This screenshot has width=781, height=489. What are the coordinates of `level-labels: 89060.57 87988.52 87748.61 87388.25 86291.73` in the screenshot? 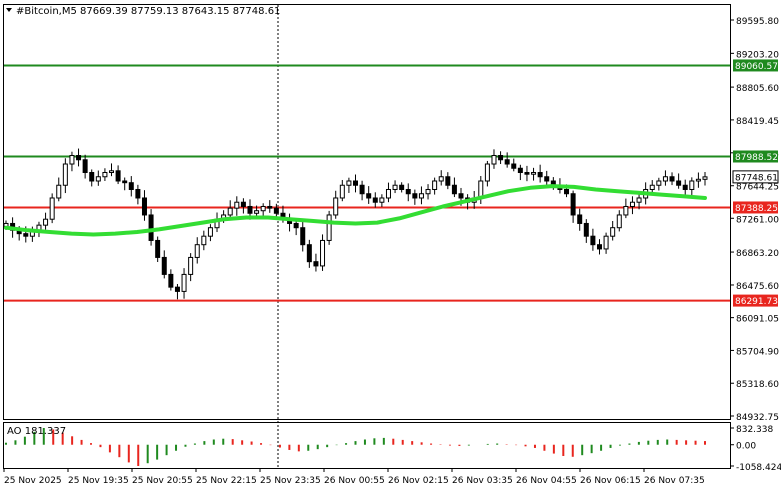 It's located at (755, 183).